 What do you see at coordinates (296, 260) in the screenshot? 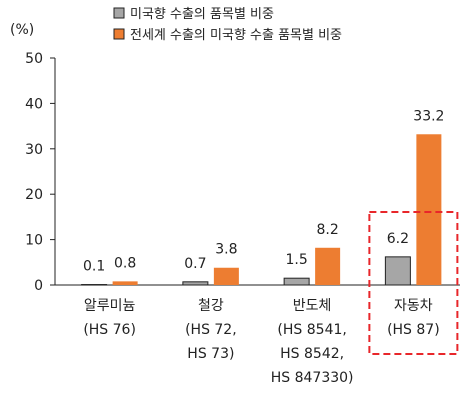
I see `data-label: 1.5` at bounding box center [296, 260].